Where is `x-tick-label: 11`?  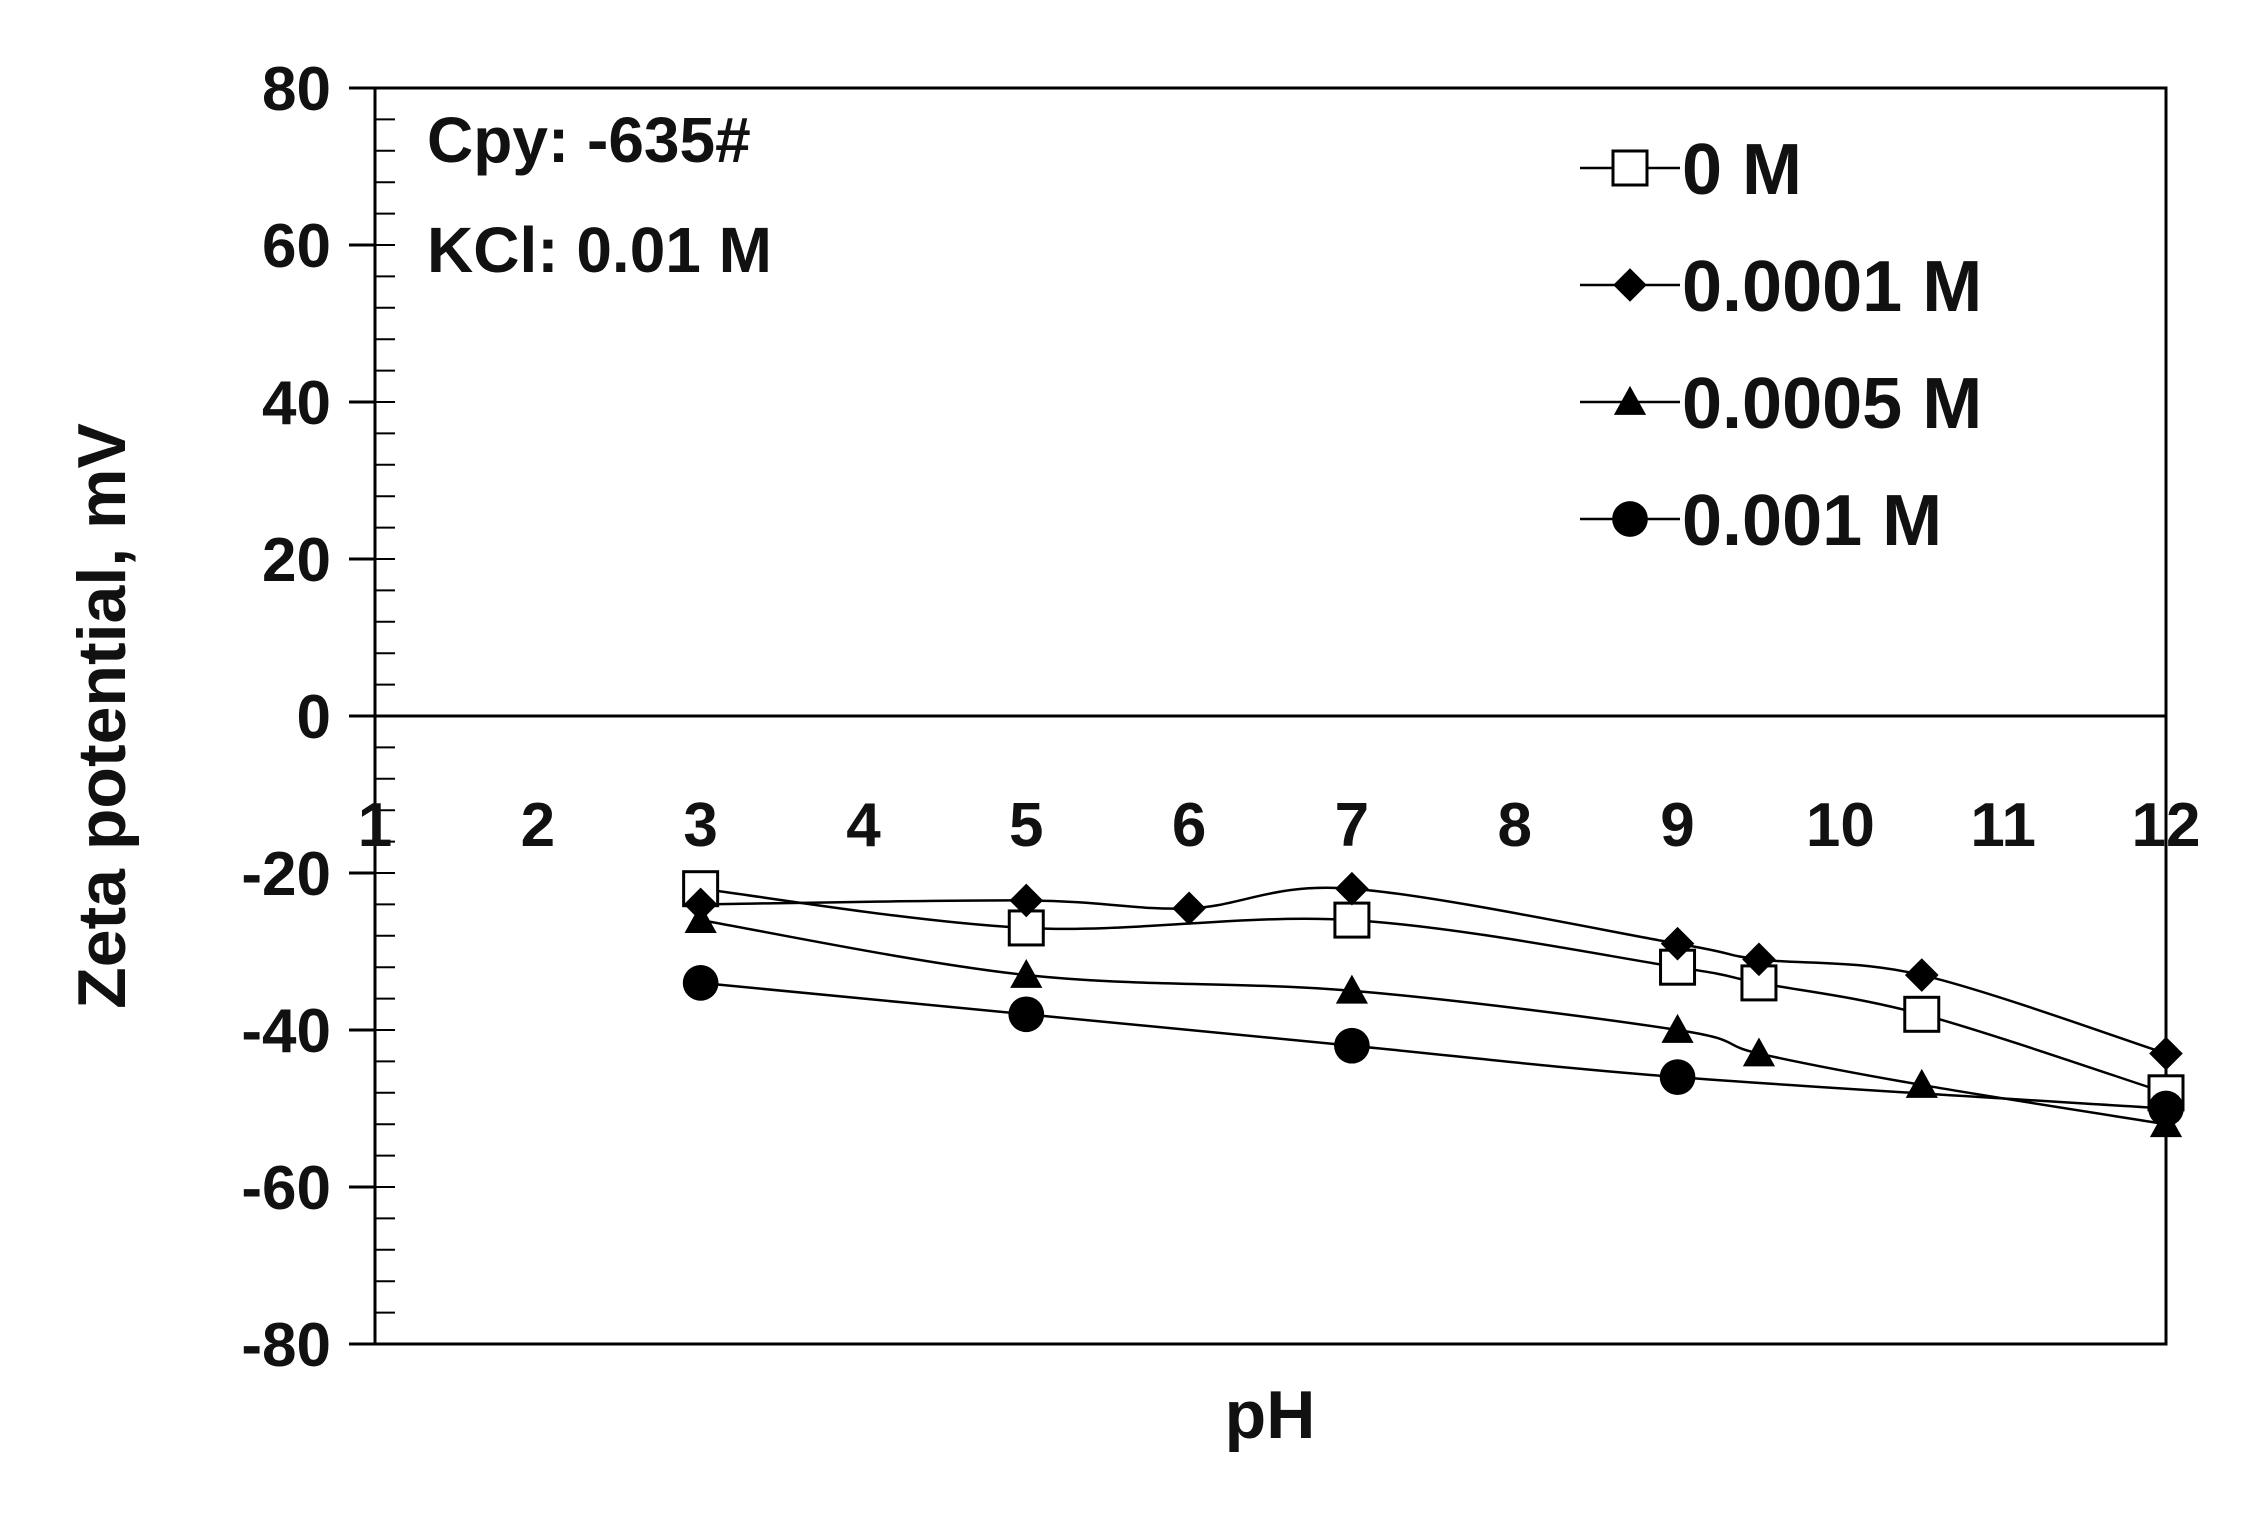
x-tick-label: 11 is located at coordinates (2003, 825).